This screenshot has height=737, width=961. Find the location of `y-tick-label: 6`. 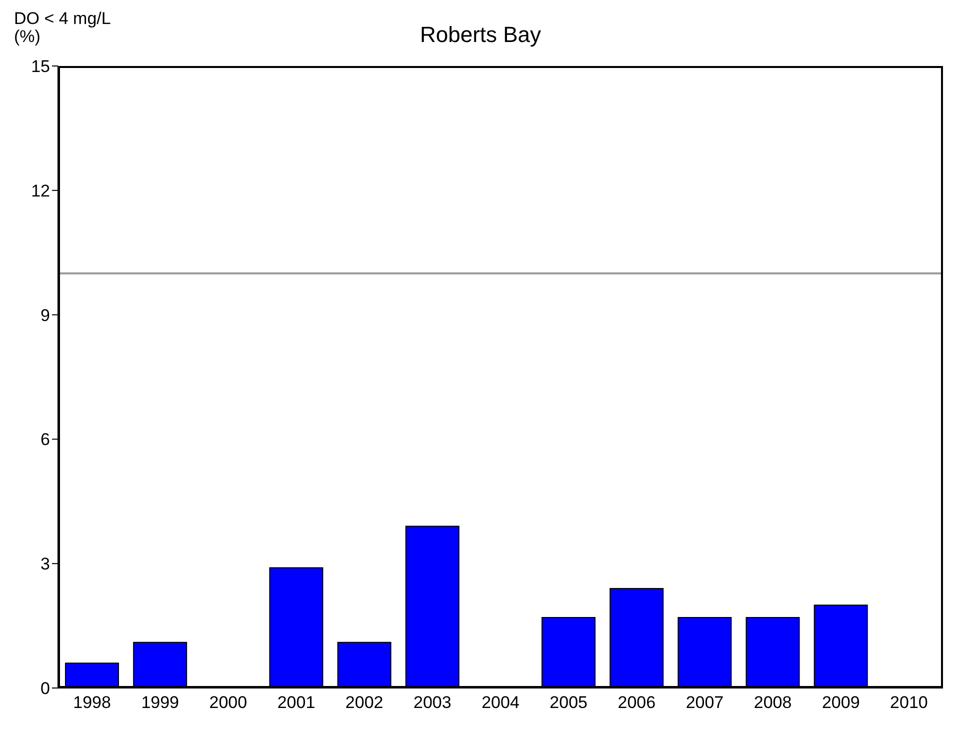

y-tick-label: 6 is located at coordinates (45, 440).